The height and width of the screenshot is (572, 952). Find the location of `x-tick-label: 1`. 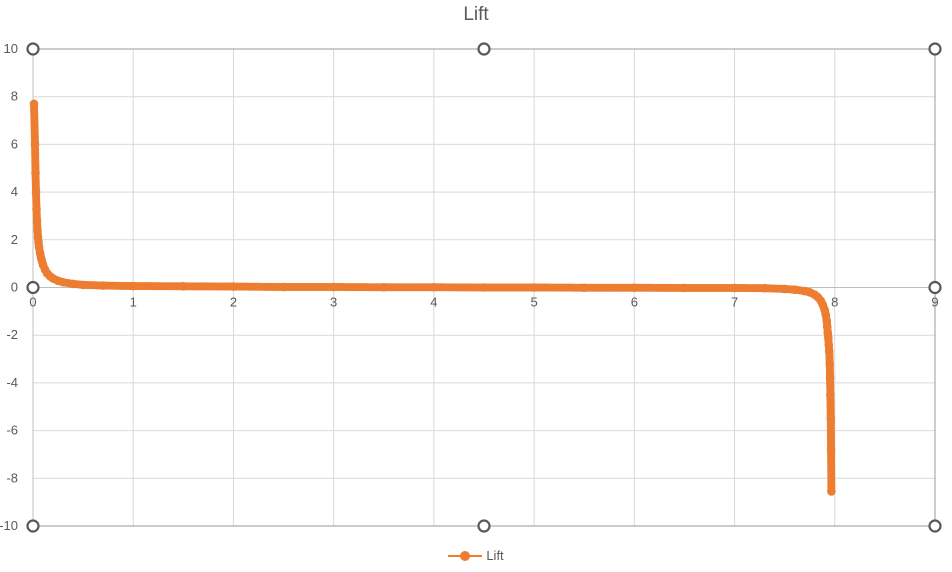

x-tick-label: 1 is located at coordinates (133, 302).